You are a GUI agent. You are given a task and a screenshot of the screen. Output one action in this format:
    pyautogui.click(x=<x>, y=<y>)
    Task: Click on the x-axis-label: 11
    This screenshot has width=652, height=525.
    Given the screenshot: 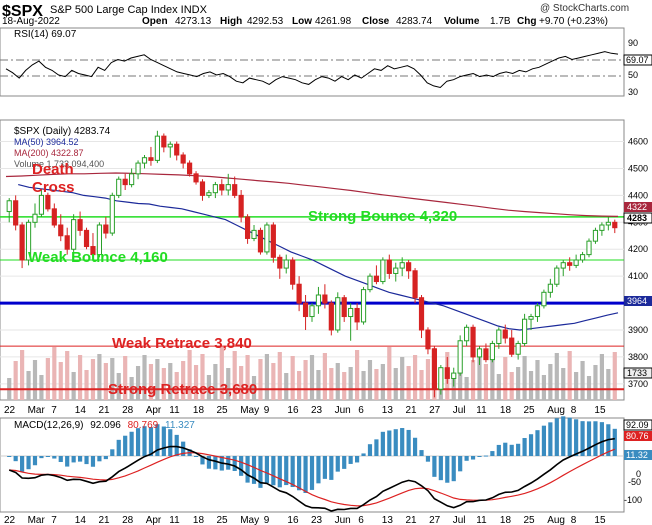 What is the action you would take?
    pyautogui.click(x=174, y=520)
    